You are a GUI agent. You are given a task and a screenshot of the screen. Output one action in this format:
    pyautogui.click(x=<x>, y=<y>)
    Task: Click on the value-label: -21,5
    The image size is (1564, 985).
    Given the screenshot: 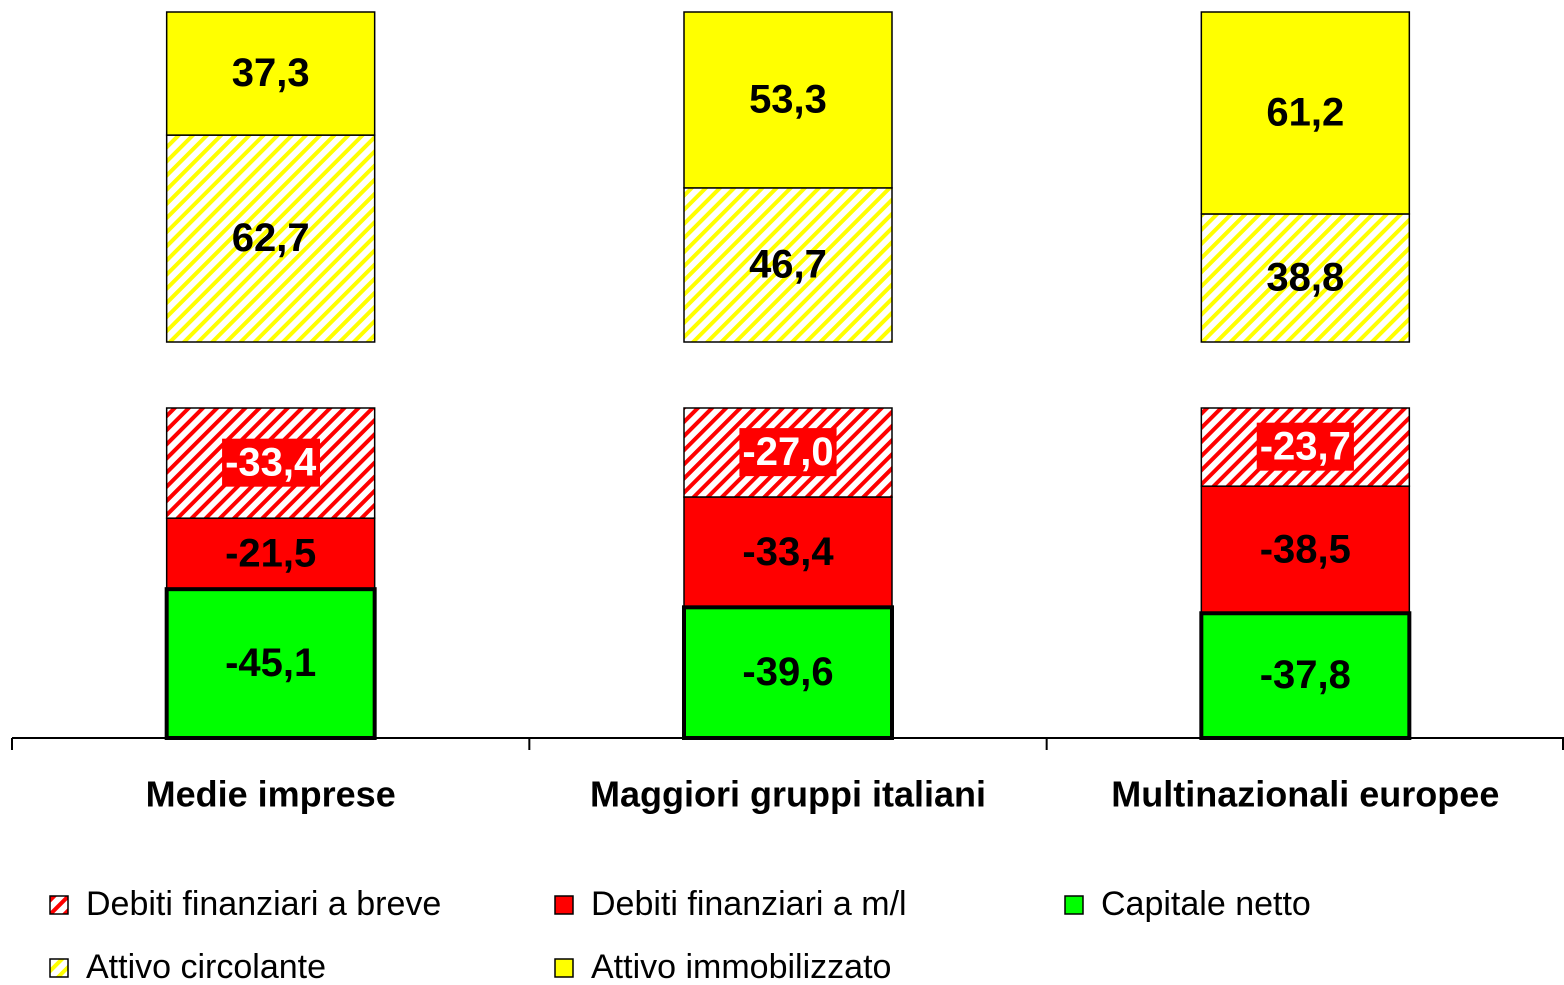 What is the action you would take?
    pyautogui.click(x=270, y=553)
    